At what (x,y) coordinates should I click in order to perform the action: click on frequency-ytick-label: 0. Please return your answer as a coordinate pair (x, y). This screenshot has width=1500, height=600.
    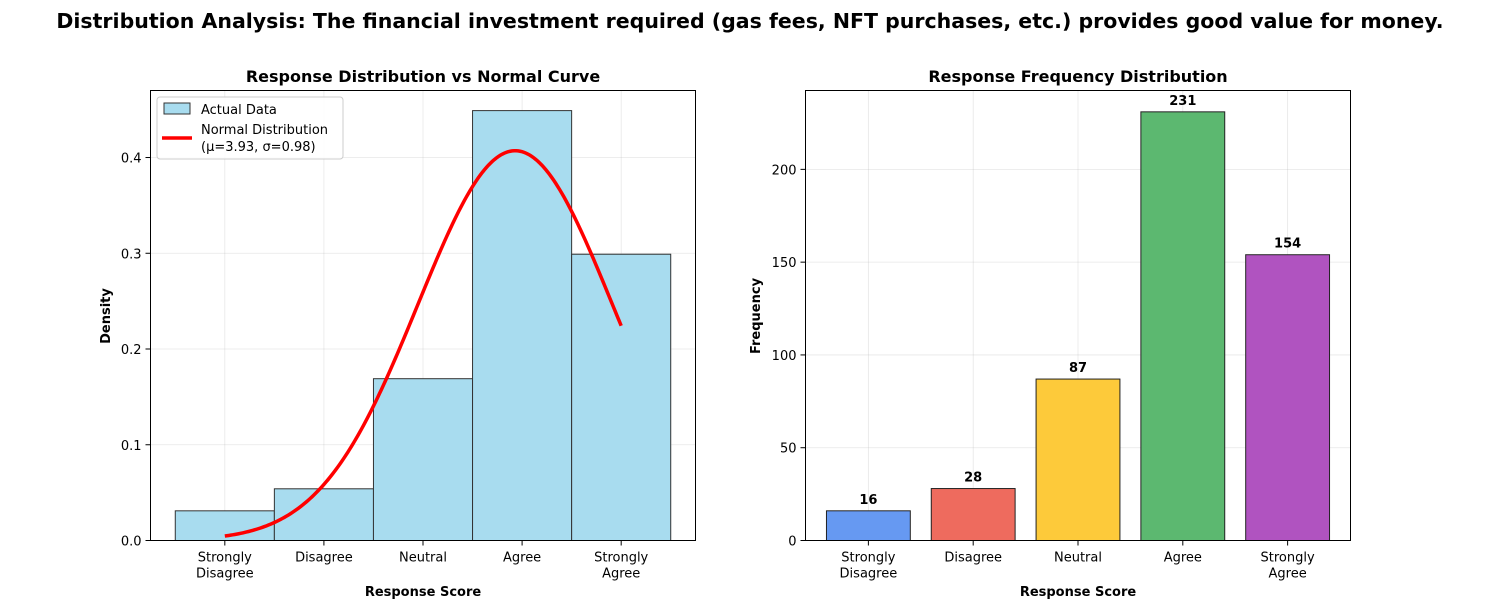
    Looking at the image, I should click on (792, 542).